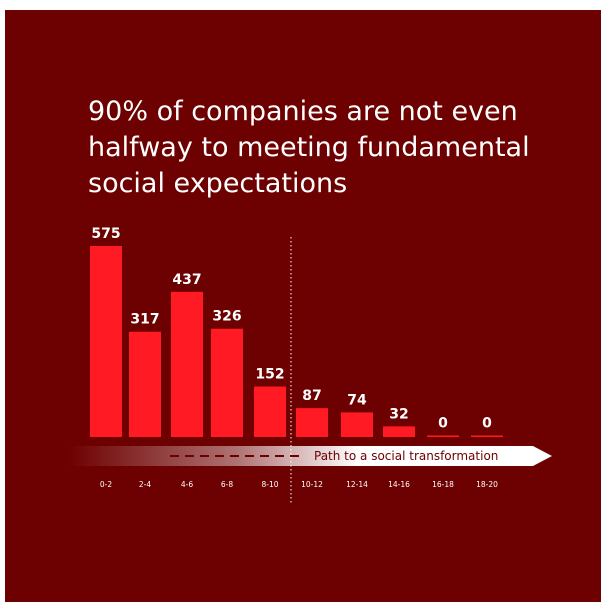  Describe the element at coordinates (106, 484) in the screenshot. I see `tick-label: 0-2` at that location.